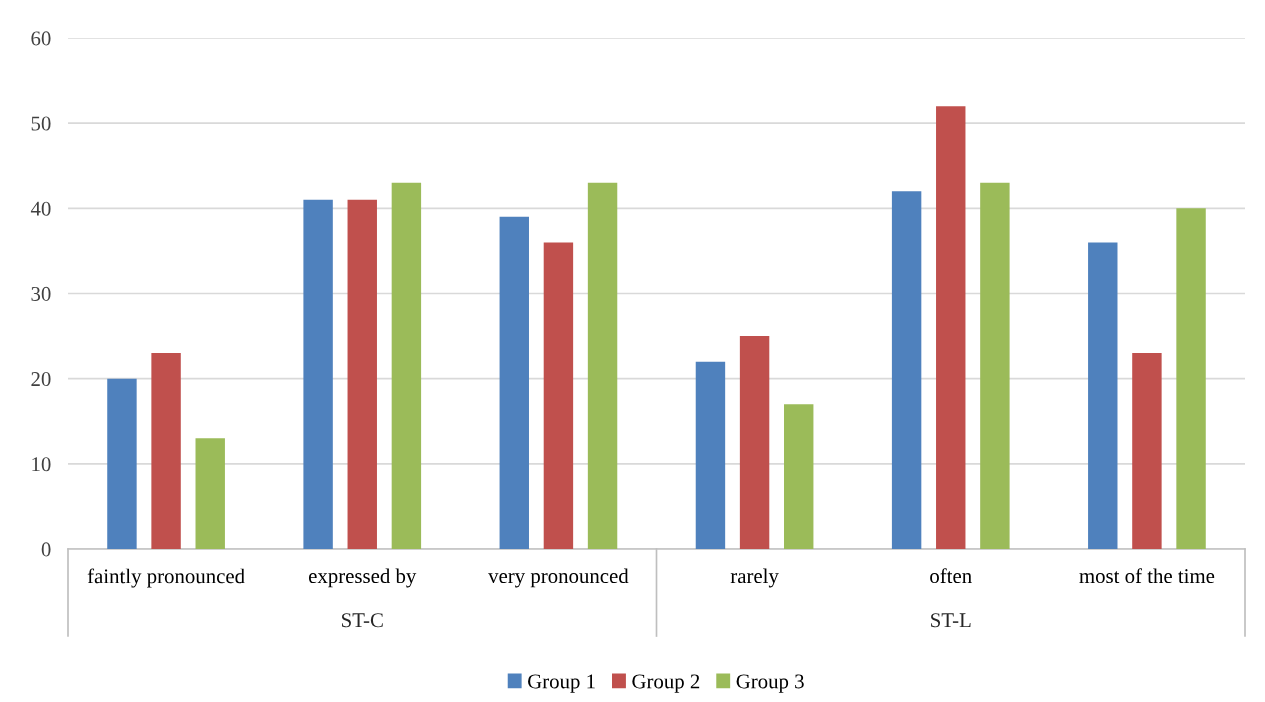 The image size is (1265, 702). What do you see at coordinates (362, 620) in the screenshot?
I see `text: ST-C` at bounding box center [362, 620].